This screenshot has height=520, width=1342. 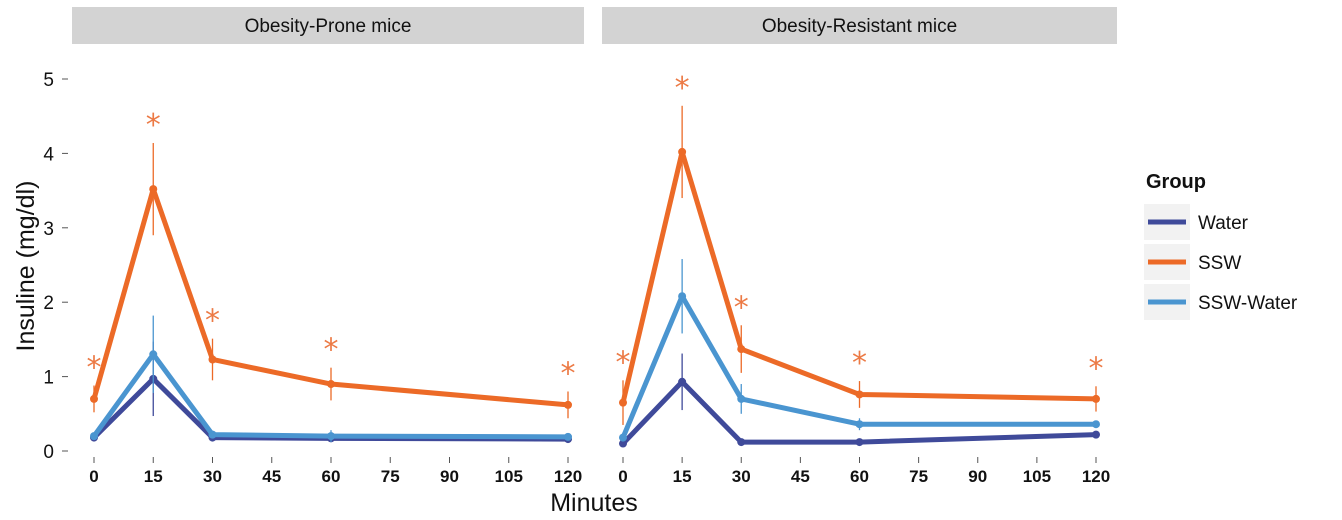 What do you see at coordinates (48, 229) in the screenshot?
I see `y-tick-label: 3` at bounding box center [48, 229].